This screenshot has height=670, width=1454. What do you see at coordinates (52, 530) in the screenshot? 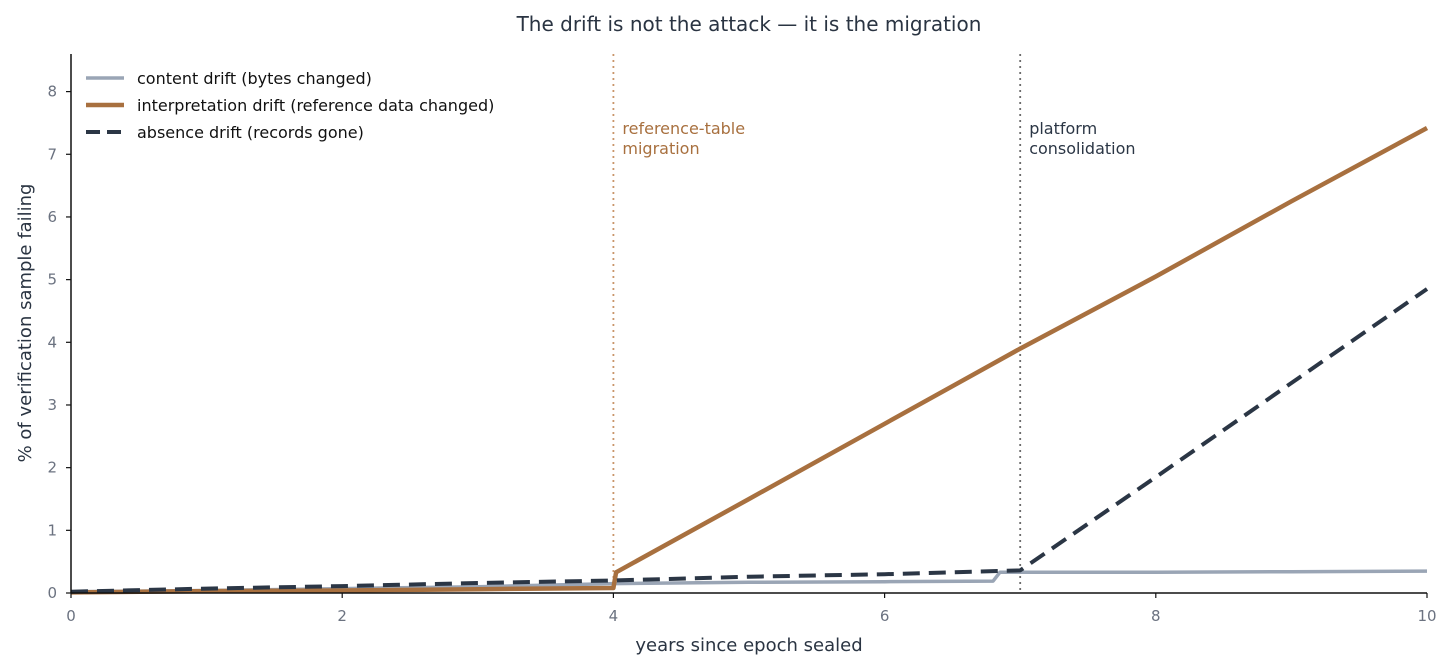
I see `y-tick-label: 1` at bounding box center [52, 530].